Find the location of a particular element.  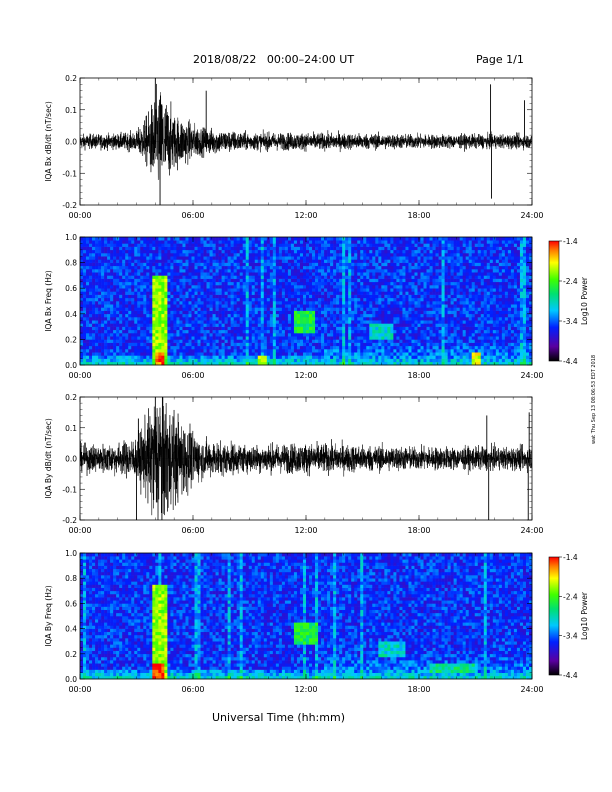

panel2-colorbar-tick-label-1: -2.4 is located at coordinates (570, 281).